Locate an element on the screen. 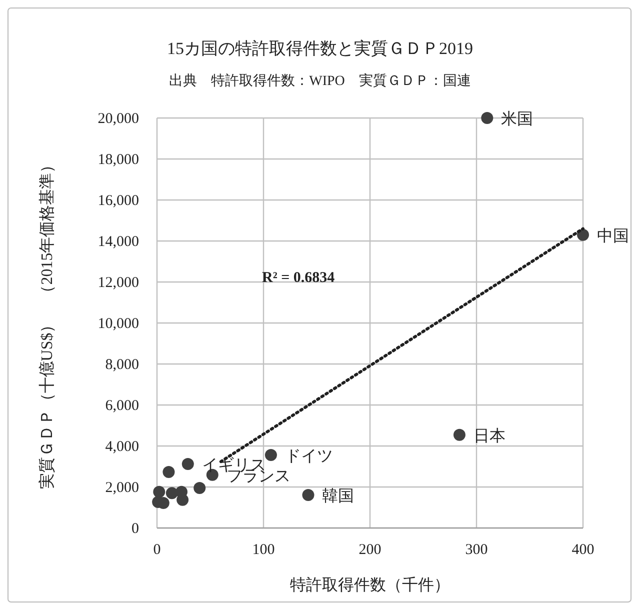  y-tick-label: 18,000 is located at coordinates (118, 160).